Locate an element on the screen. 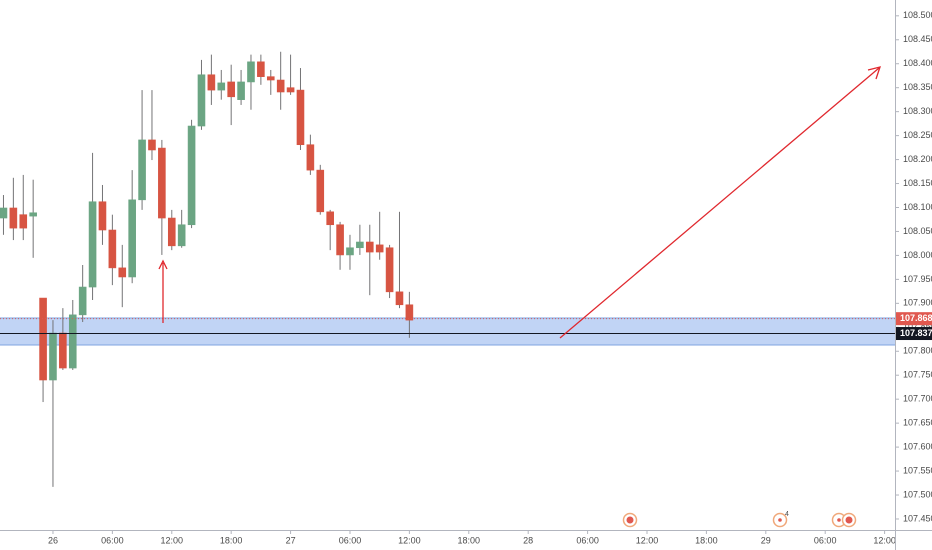  event-count: 4 is located at coordinates (787, 514).